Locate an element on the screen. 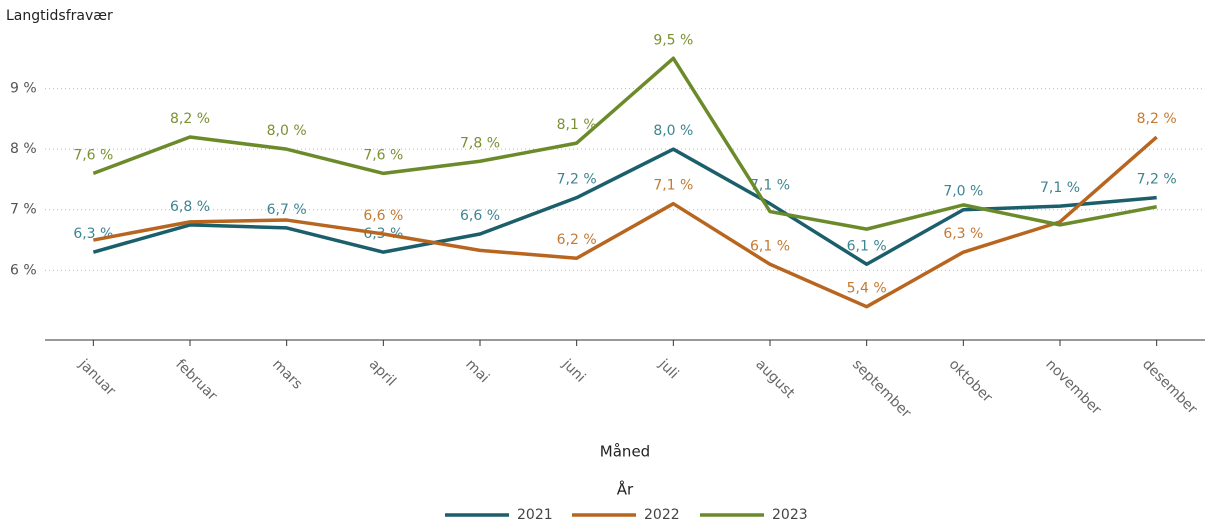 This screenshot has height=527, width=1215. legend-title: År is located at coordinates (625, 489).